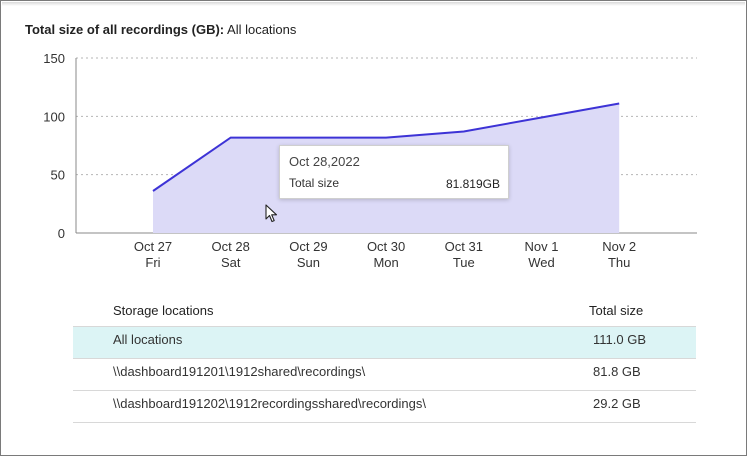 This screenshot has height=456, width=747. What do you see at coordinates (619, 339) in the screenshot?
I see `cell-size: 111.0 GB` at bounding box center [619, 339].